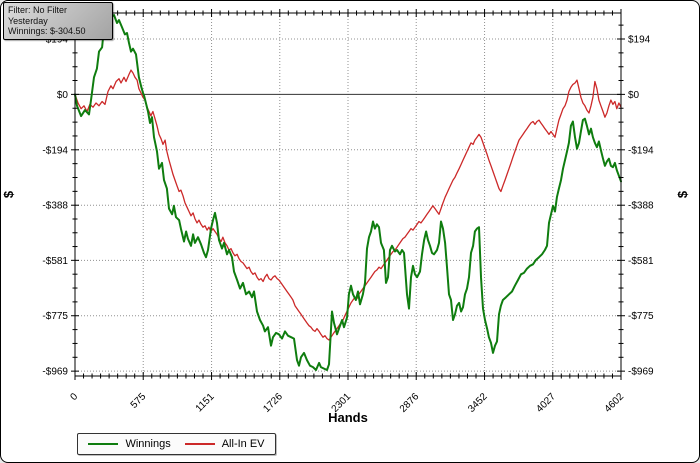 This screenshot has width=700, height=463. Describe the element at coordinates (243, 444) in the screenshot. I see `legend-label-allin-ev: All-In EV` at that location.